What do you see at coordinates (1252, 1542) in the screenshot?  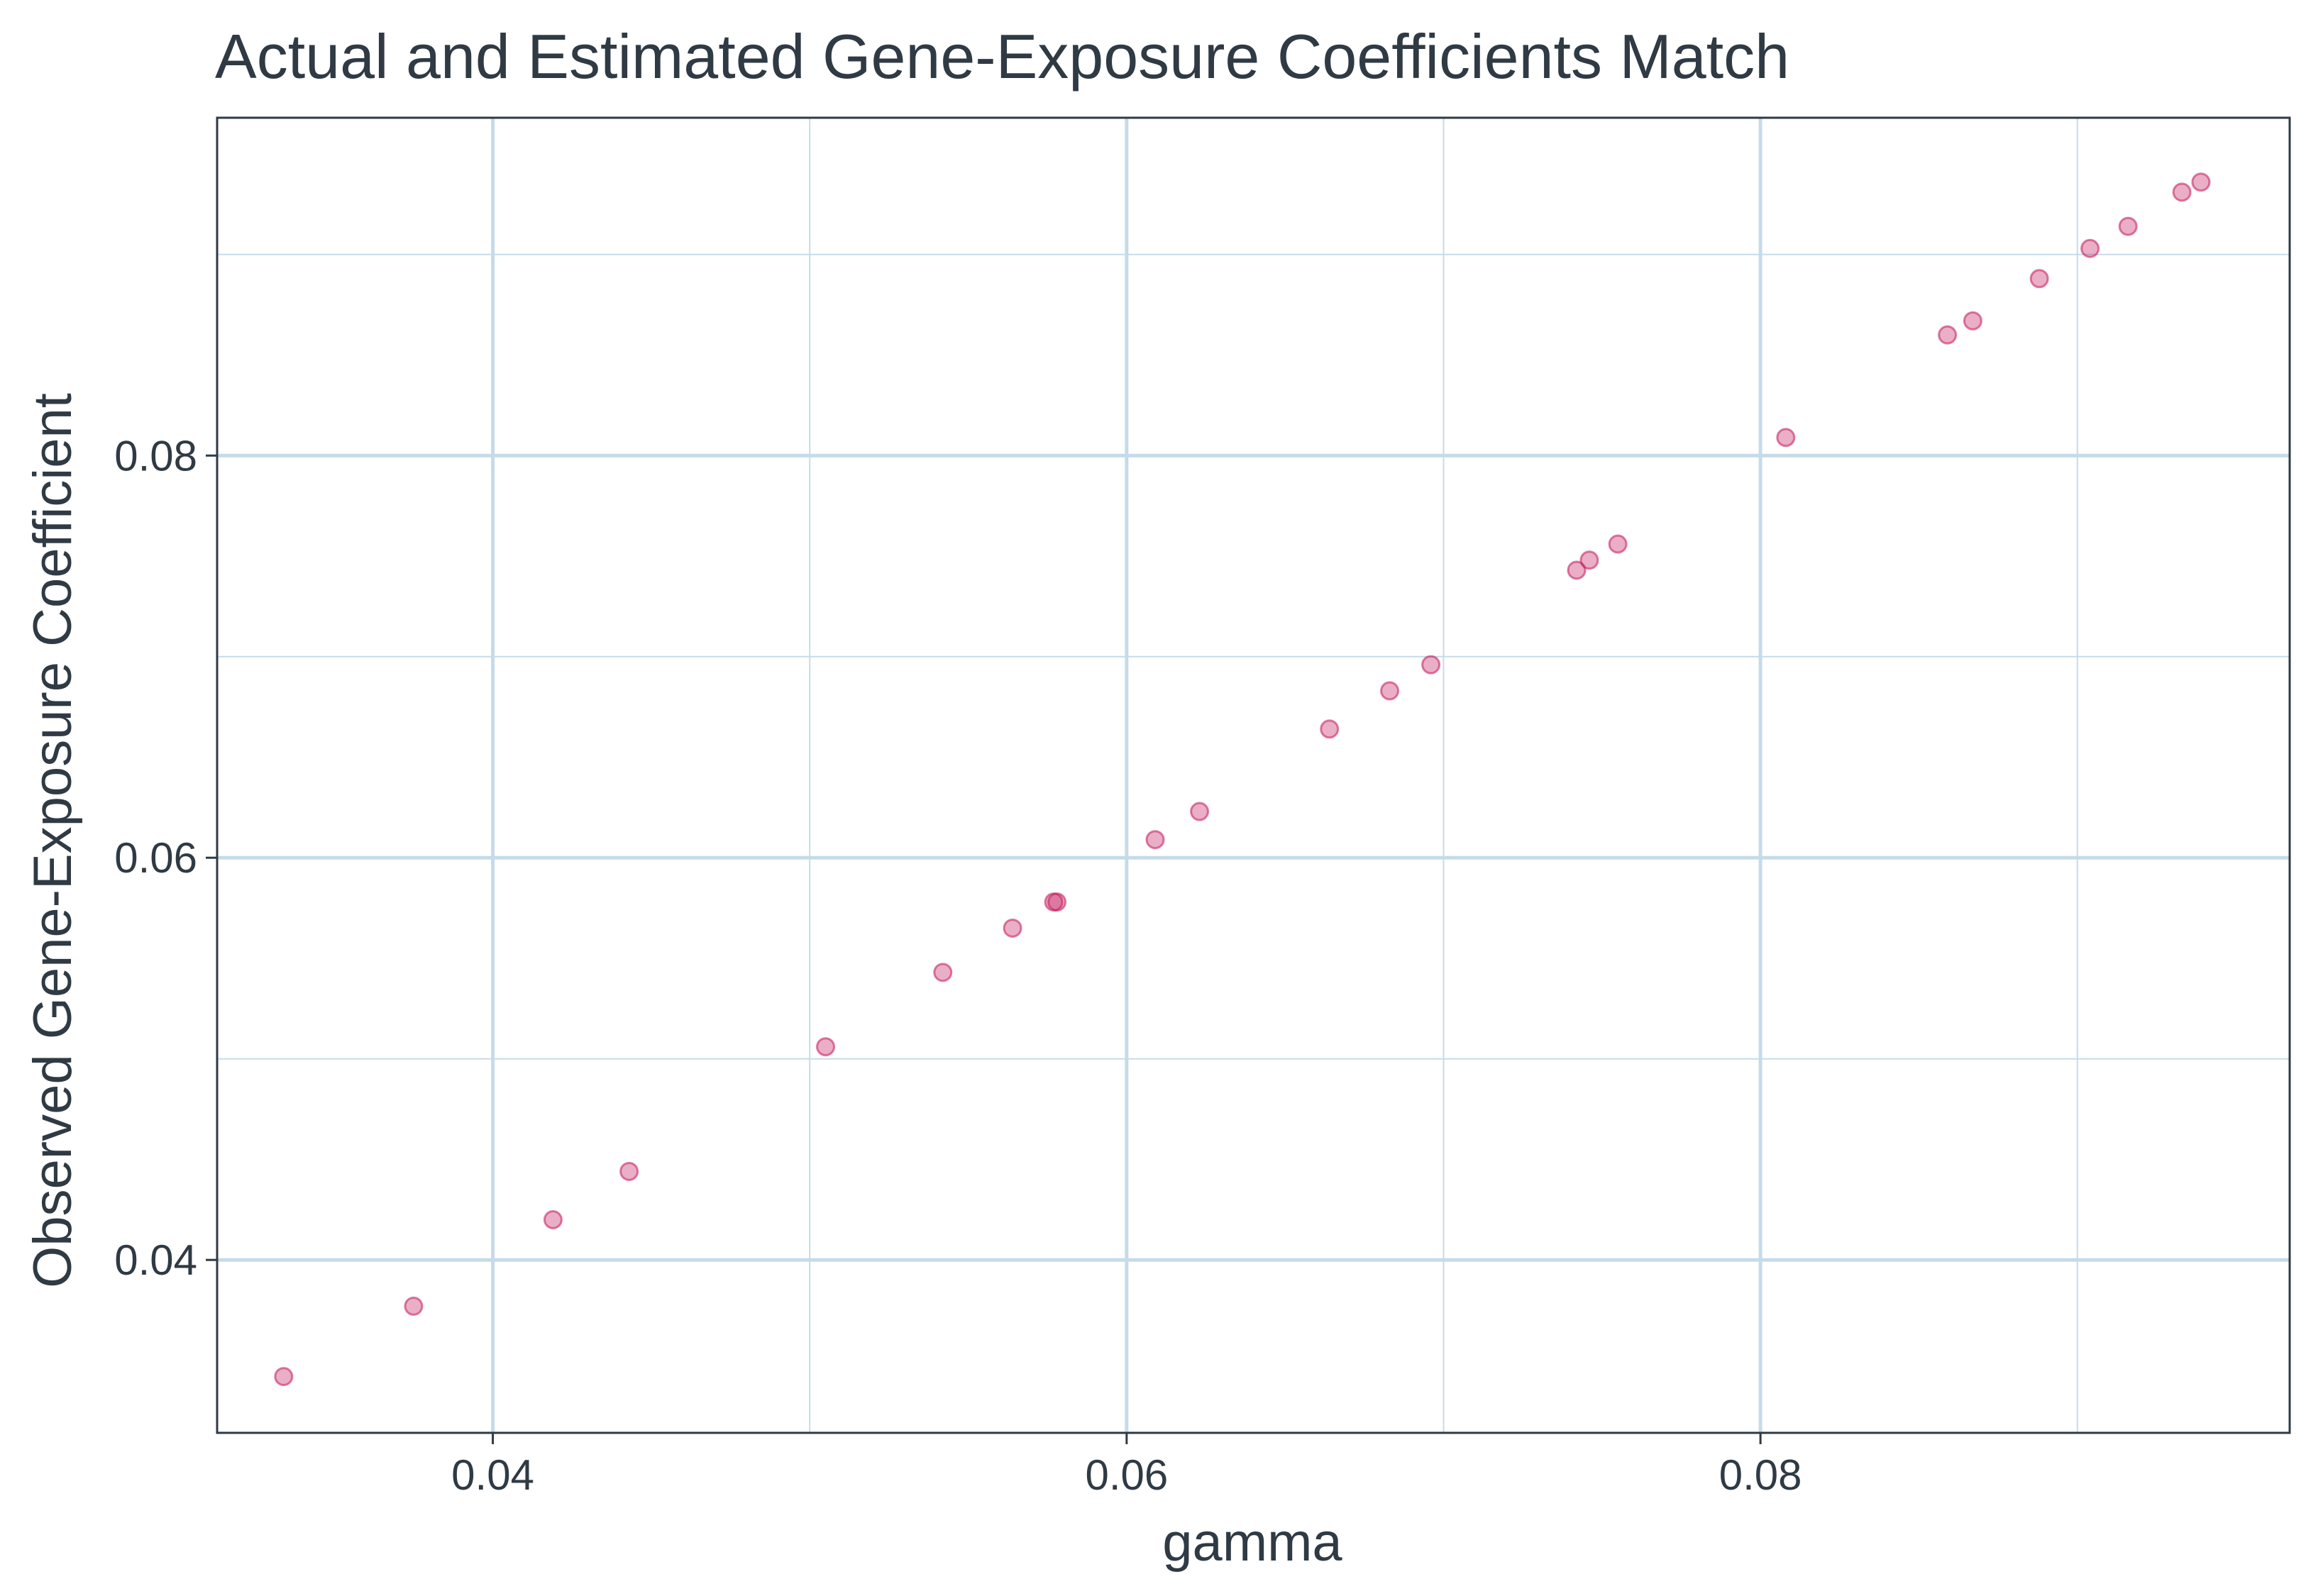 I see `x-axis-title: gamma` at bounding box center [1252, 1542].